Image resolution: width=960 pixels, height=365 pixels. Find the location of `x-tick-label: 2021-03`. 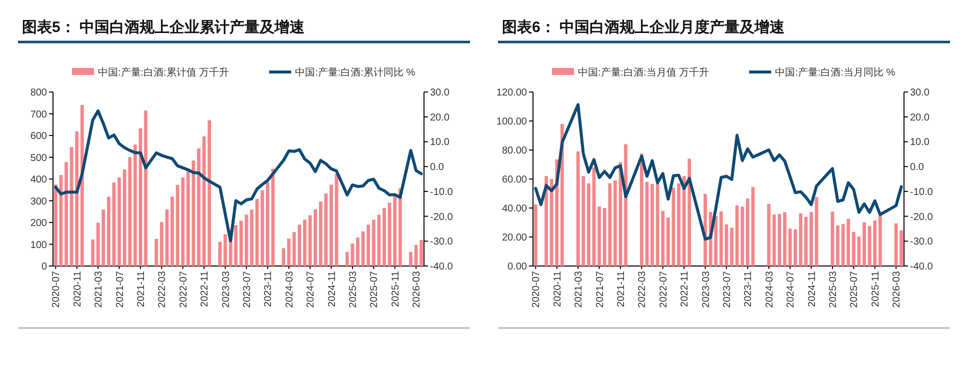

x-tick-label: 2021-03 is located at coordinates (99, 289).